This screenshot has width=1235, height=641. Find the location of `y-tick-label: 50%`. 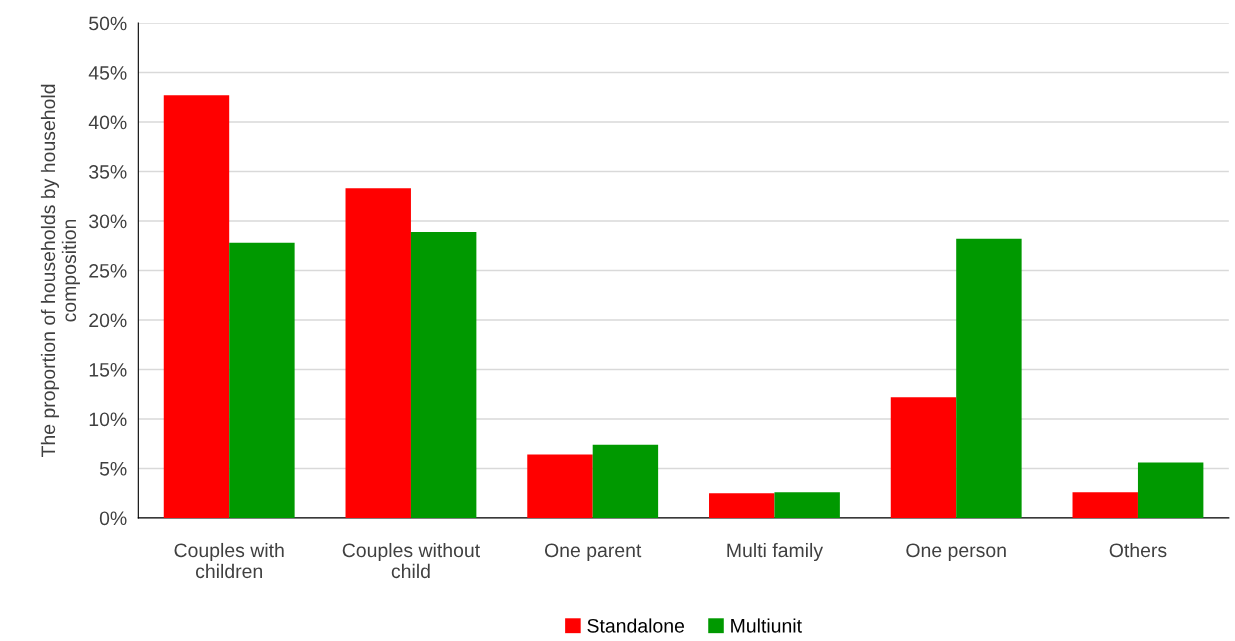

y-tick-label: 50% is located at coordinates (108, 23).